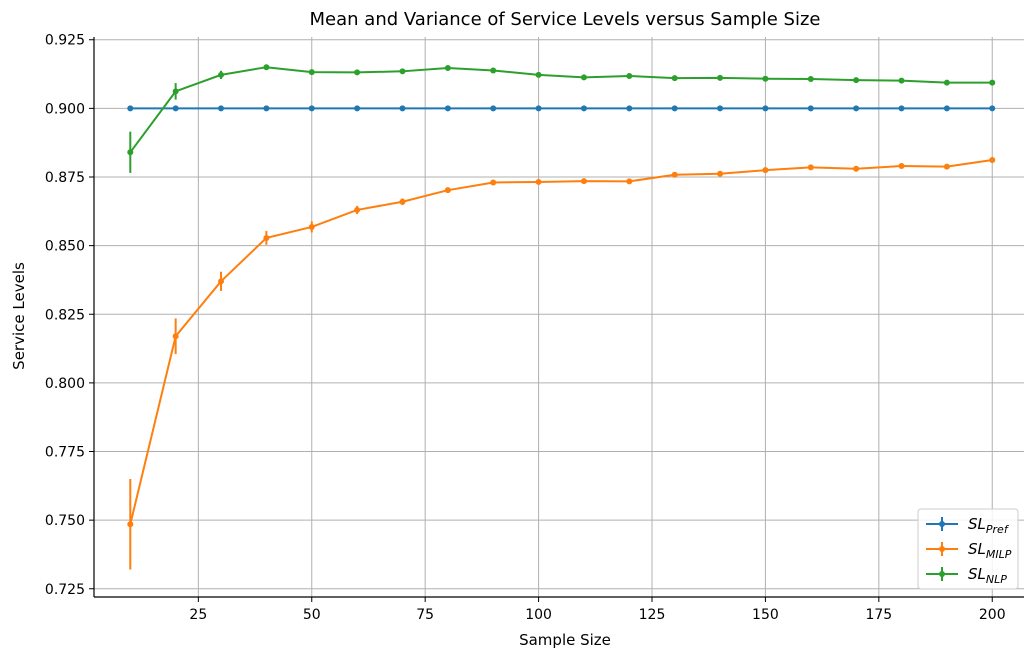  I want to click on y-tick-label: 0.725, so click(65, 590).